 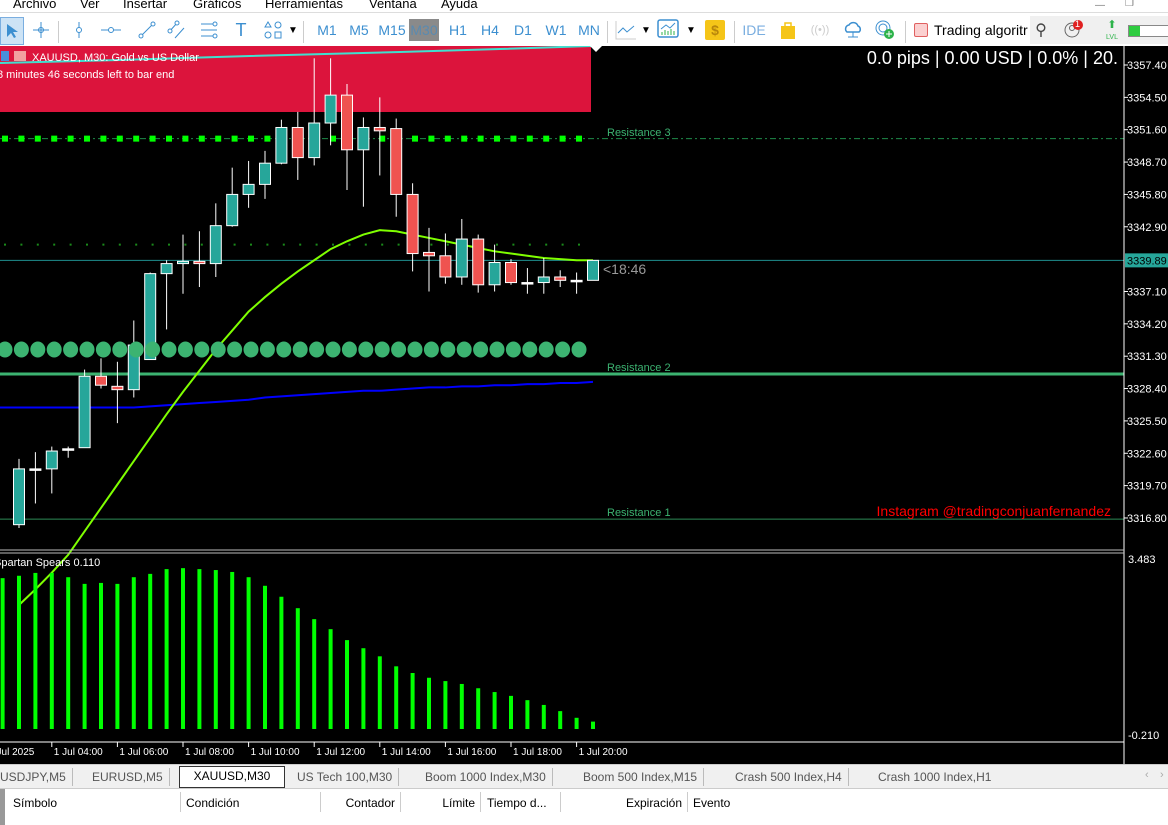 What do you see at coordinates (359, 30) in the screenshot?
I see `timeframe-m5: M5` at bounding box center [359, 30].